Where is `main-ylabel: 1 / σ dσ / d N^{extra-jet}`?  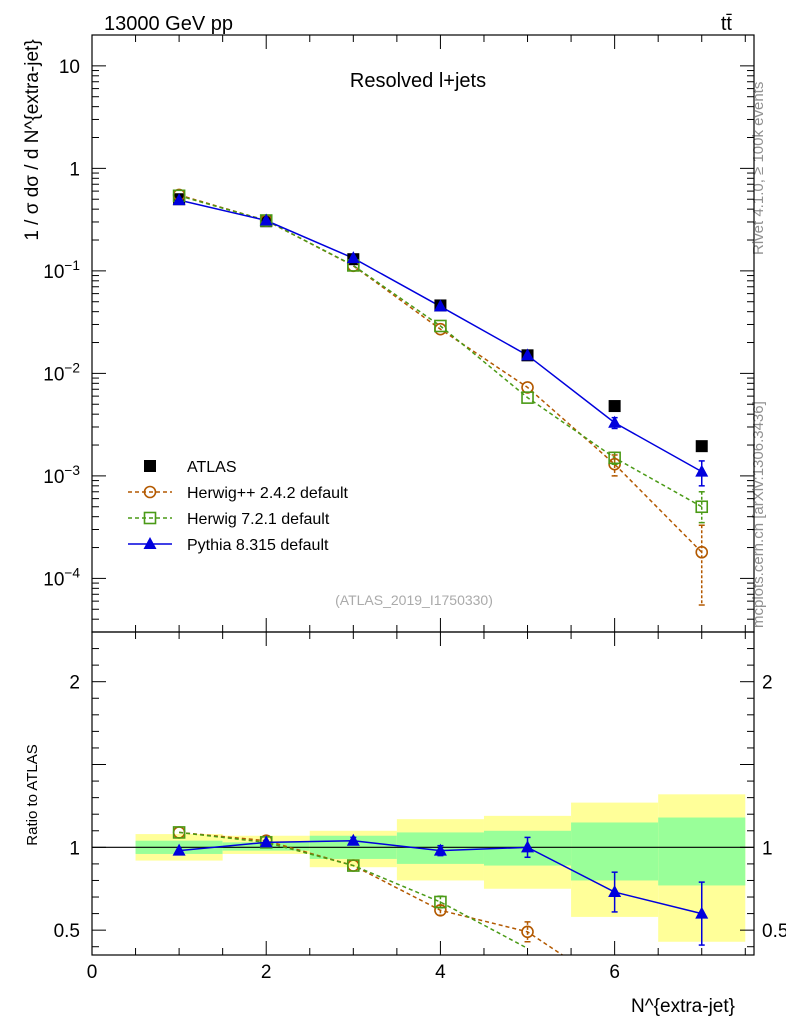
main-ylabel: 1 / σ dσ / d N^{extra-jet} is located at coordinates (32, 139).